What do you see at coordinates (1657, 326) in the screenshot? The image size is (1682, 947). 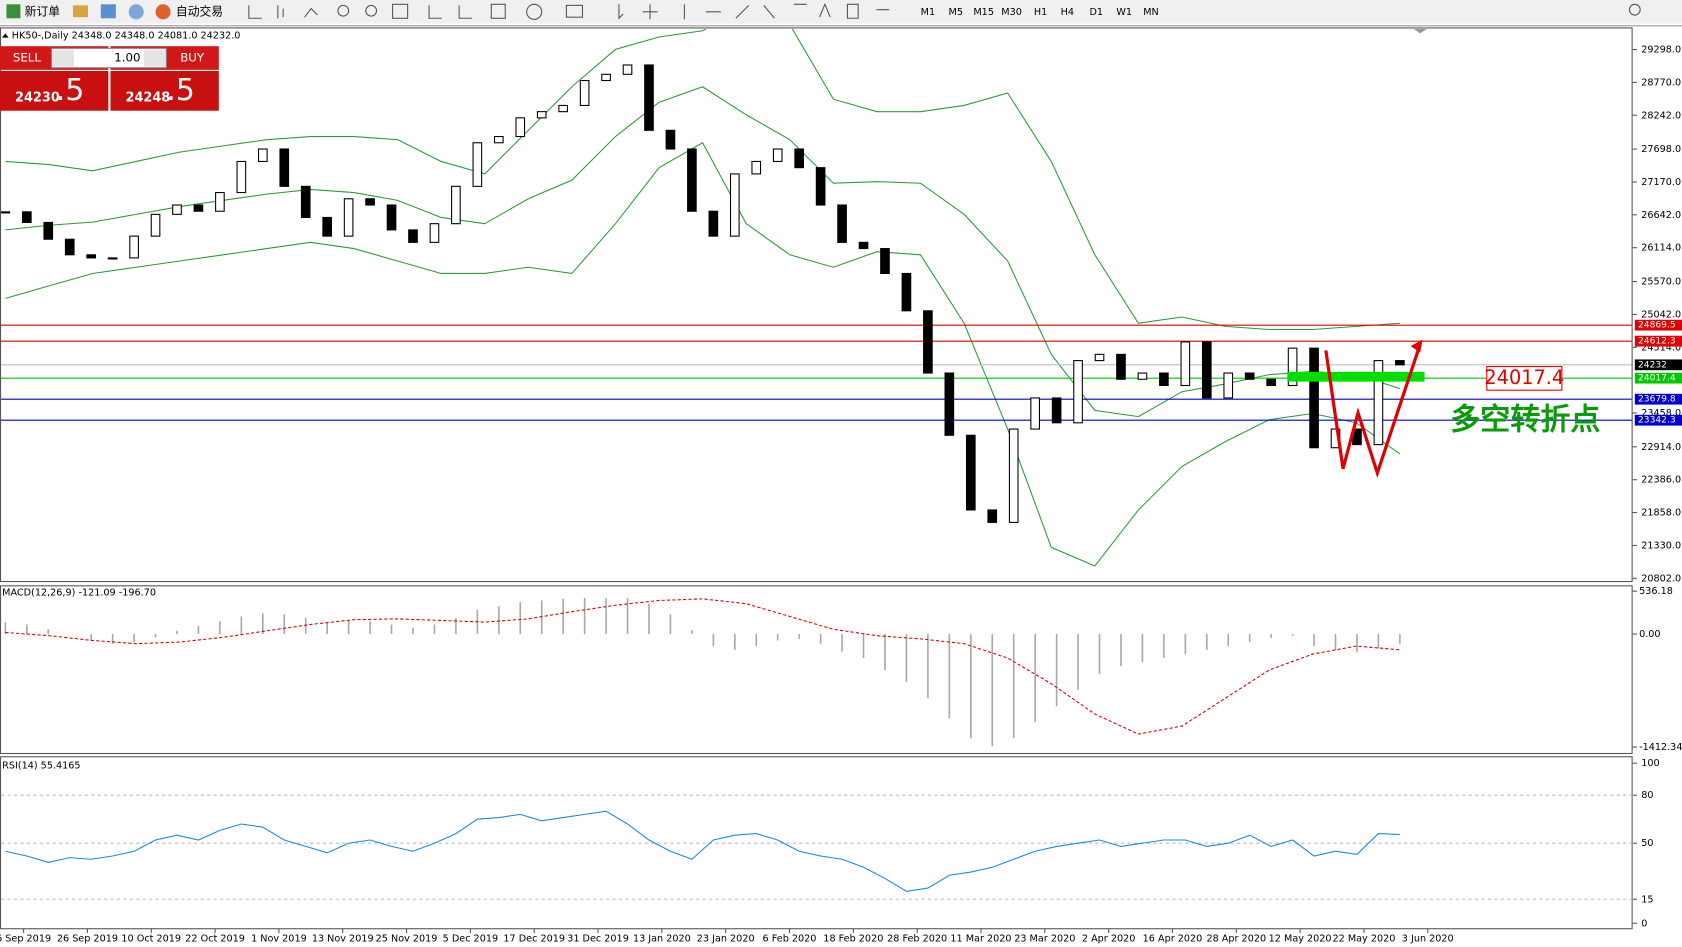 I see `price-level-label: 24869.5` at bounding box center [1657, 326].